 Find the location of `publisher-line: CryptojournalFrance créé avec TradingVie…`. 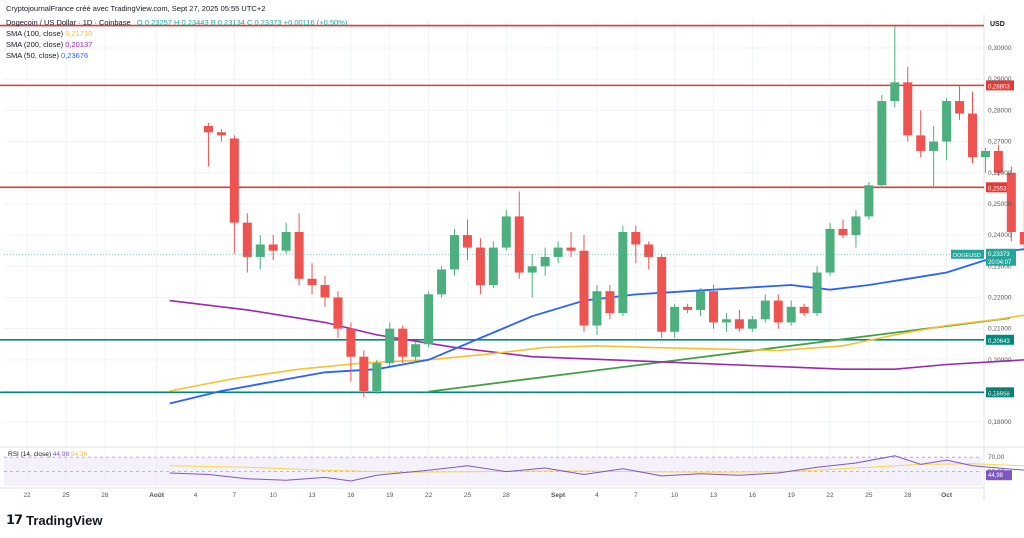

publisher-line: CryptojournalFrance créé avec TradingVie… is located at coordinates (136, 8).